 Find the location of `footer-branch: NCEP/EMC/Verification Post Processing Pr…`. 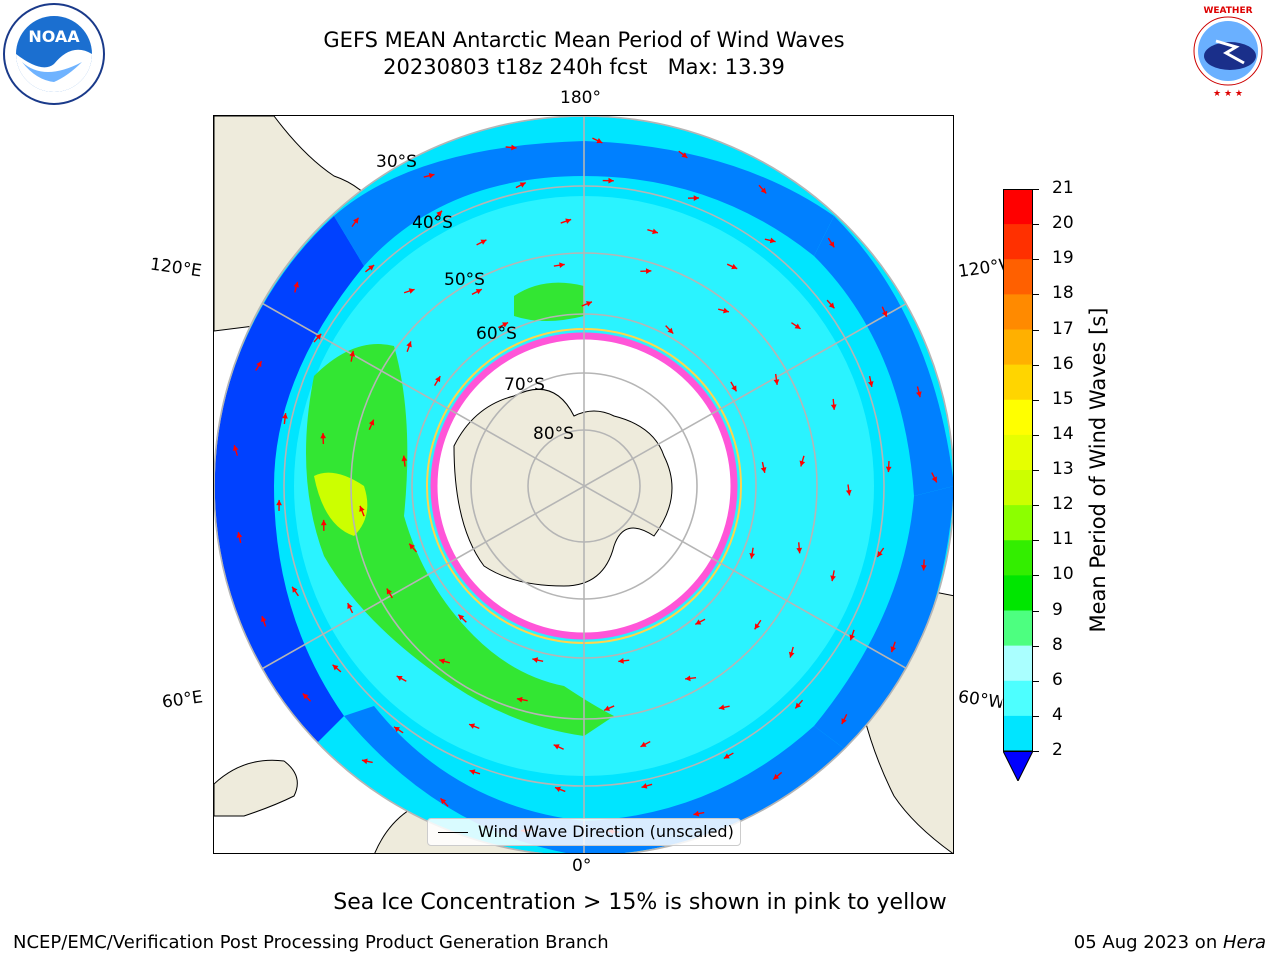

footer-branch: NCEP/EMC/Verification Post Processing Pr… is located at coordinates (311, 942).